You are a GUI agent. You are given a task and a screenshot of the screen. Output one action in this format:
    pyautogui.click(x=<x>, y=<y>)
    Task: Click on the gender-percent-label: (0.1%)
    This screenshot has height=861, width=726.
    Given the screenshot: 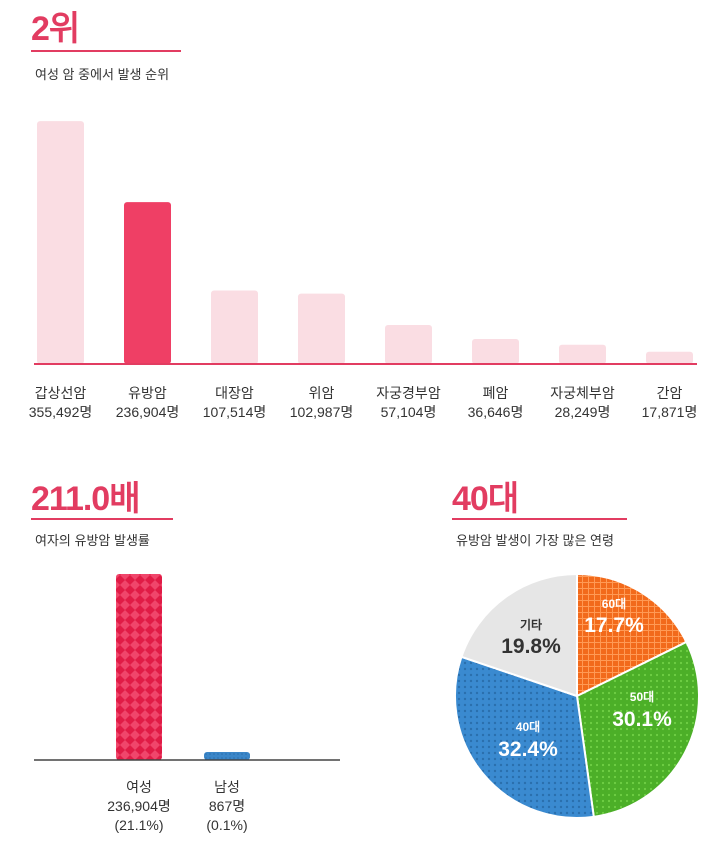 What is the action you would take?
    pyautogui.click(x=226, y=825)
    